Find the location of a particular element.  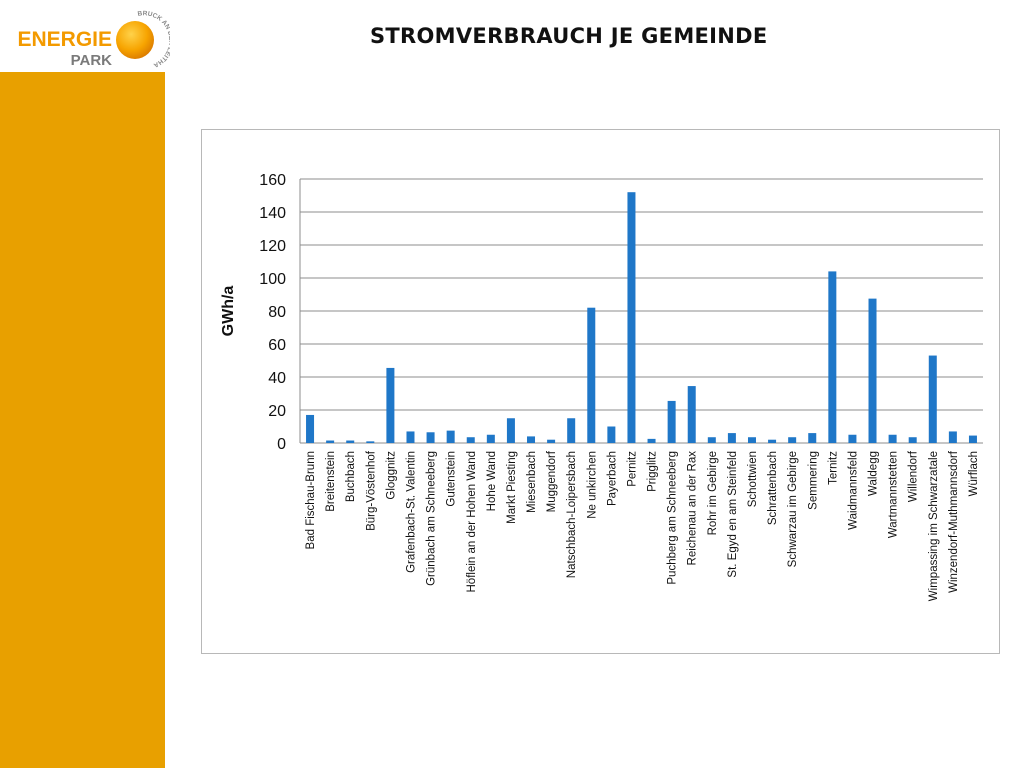

x-tick-label: Winzendorf-Muthmannsdorf is located at coordinates (954, 521).